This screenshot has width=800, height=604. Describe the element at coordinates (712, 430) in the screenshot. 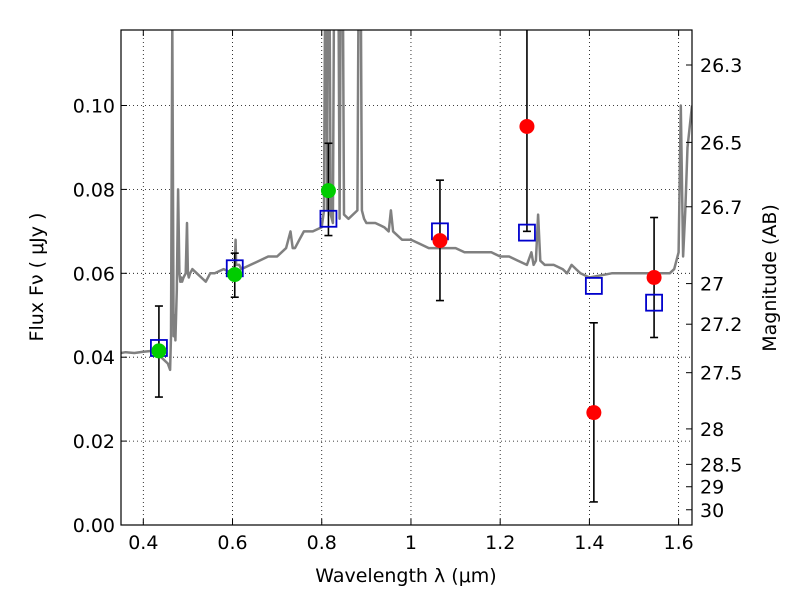

I see `y2-tick-label: 28` at that location.